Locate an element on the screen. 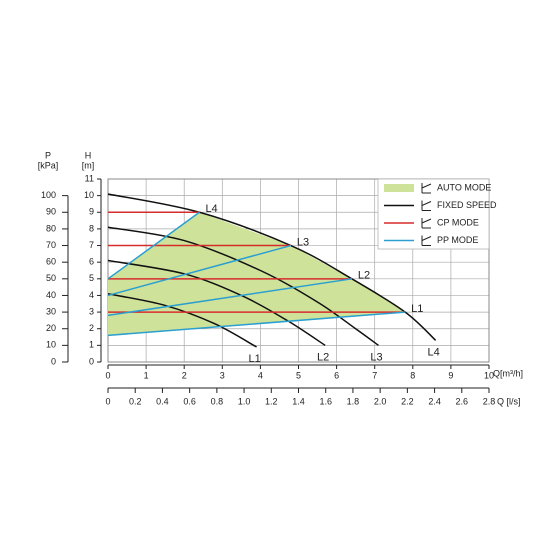  x2-tick-label: 2.8 is located at coordinates (489, 401).